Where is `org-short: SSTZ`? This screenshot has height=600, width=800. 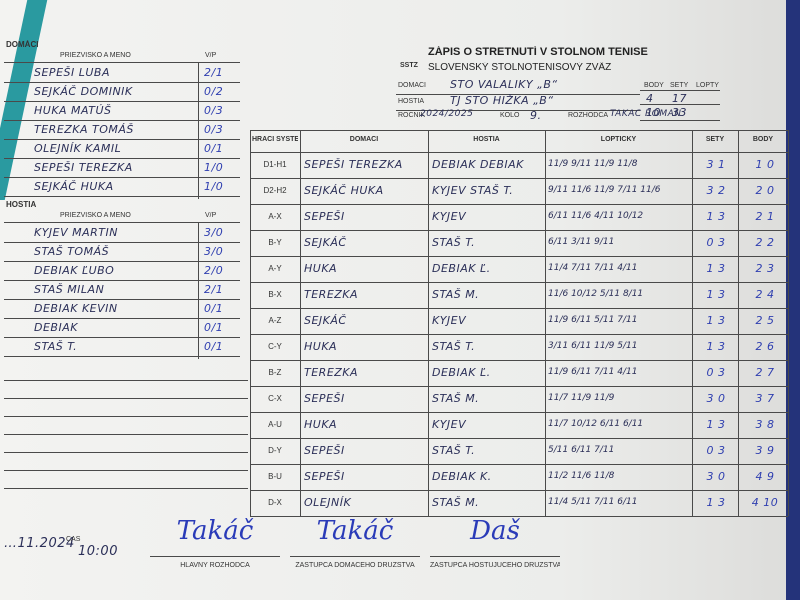
org-short: SSTZ is located at coordinates (409, 65).